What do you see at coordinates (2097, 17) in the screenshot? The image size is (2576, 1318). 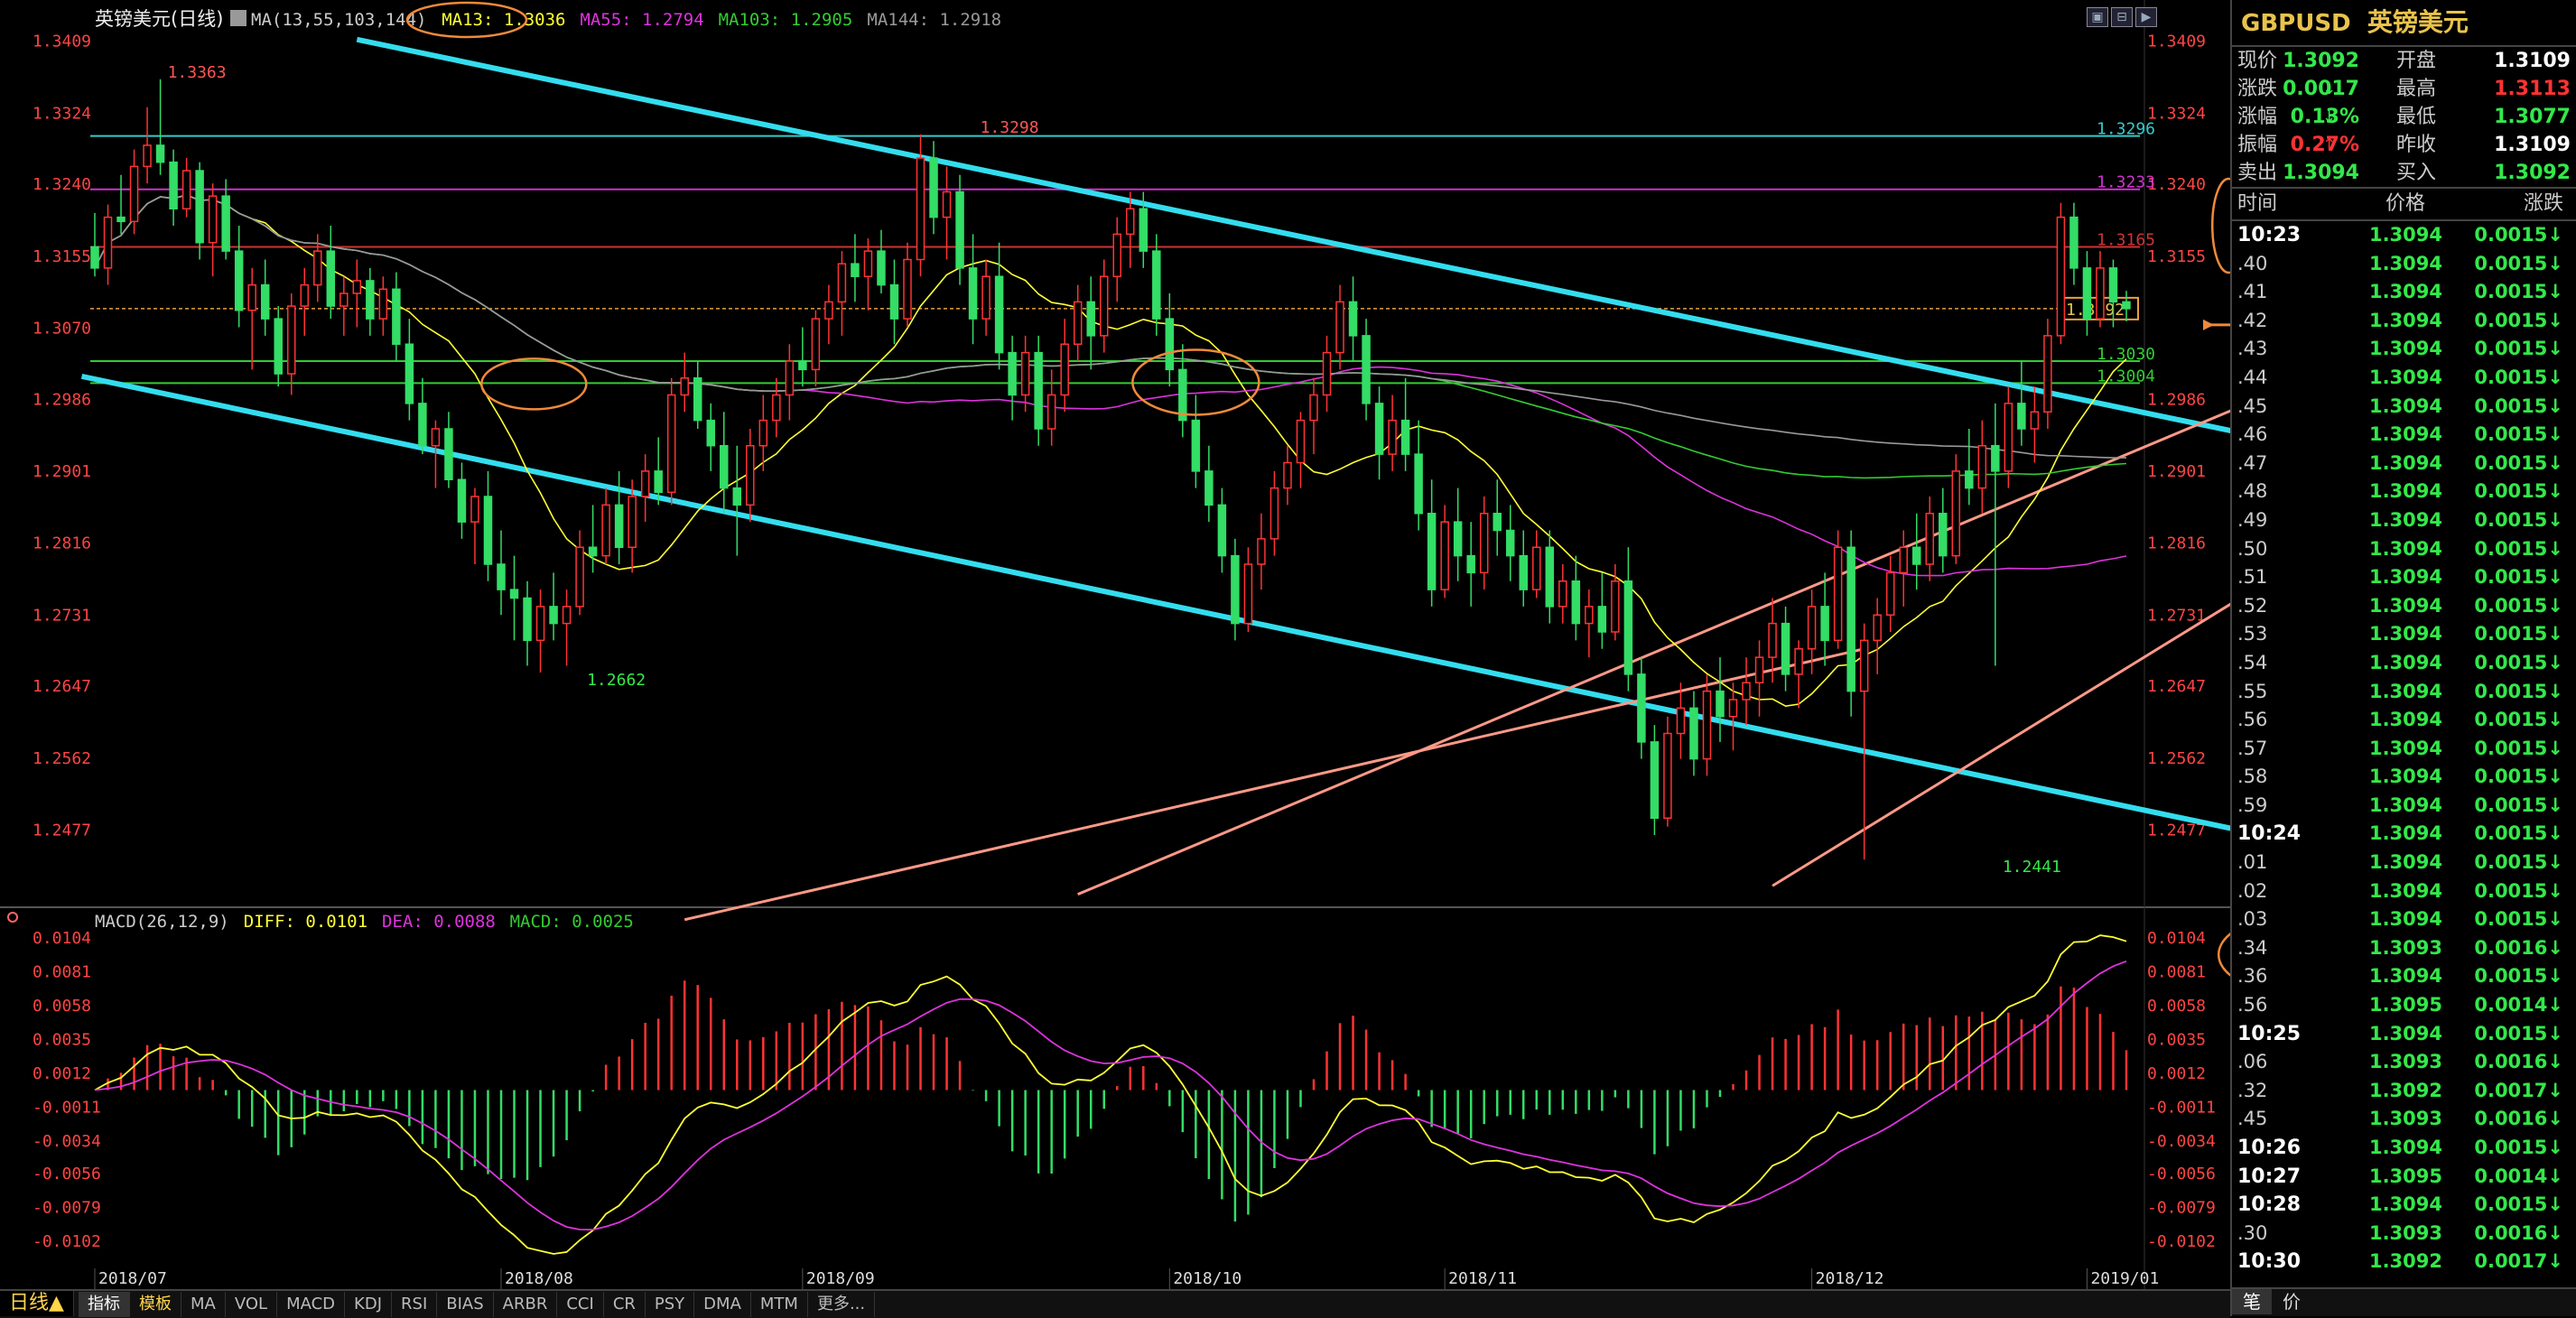 I see `window-restore-icon: ▣` at bounding box center [2097, 17].